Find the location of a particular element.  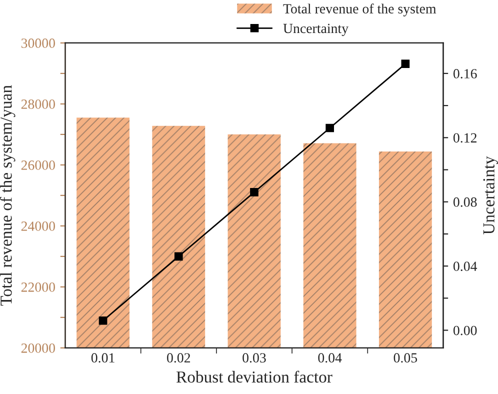

y2-tick-label: 0.00 is located at coordinates (465, 331).